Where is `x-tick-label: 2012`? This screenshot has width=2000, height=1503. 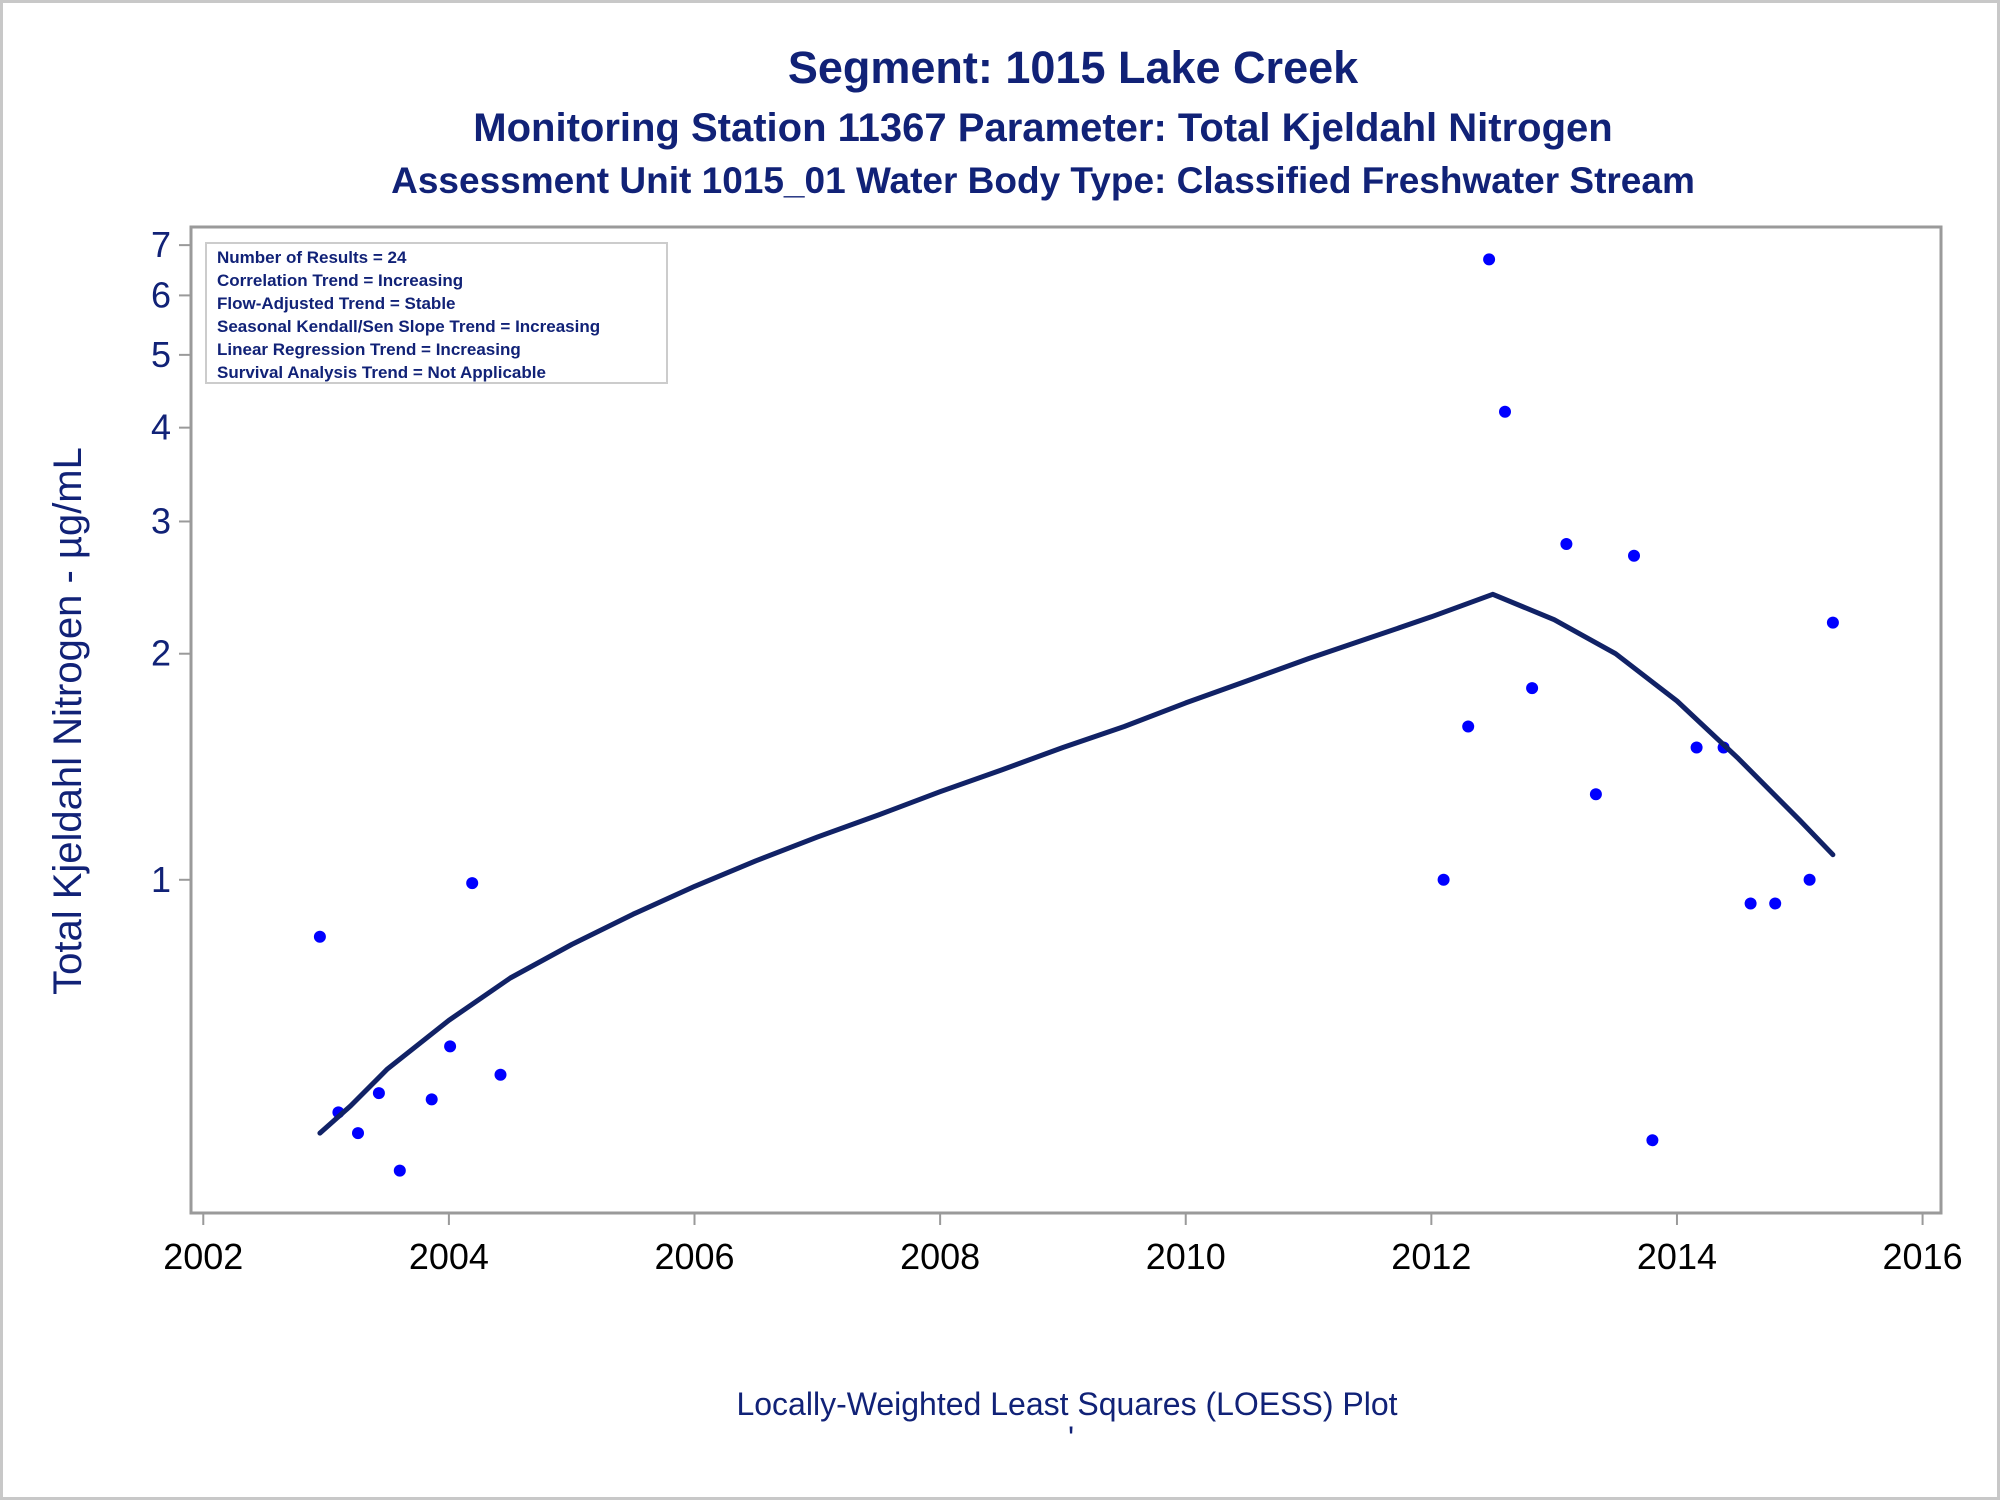
x-tick-label: 2012 is located at coordinates (1431, 1256).